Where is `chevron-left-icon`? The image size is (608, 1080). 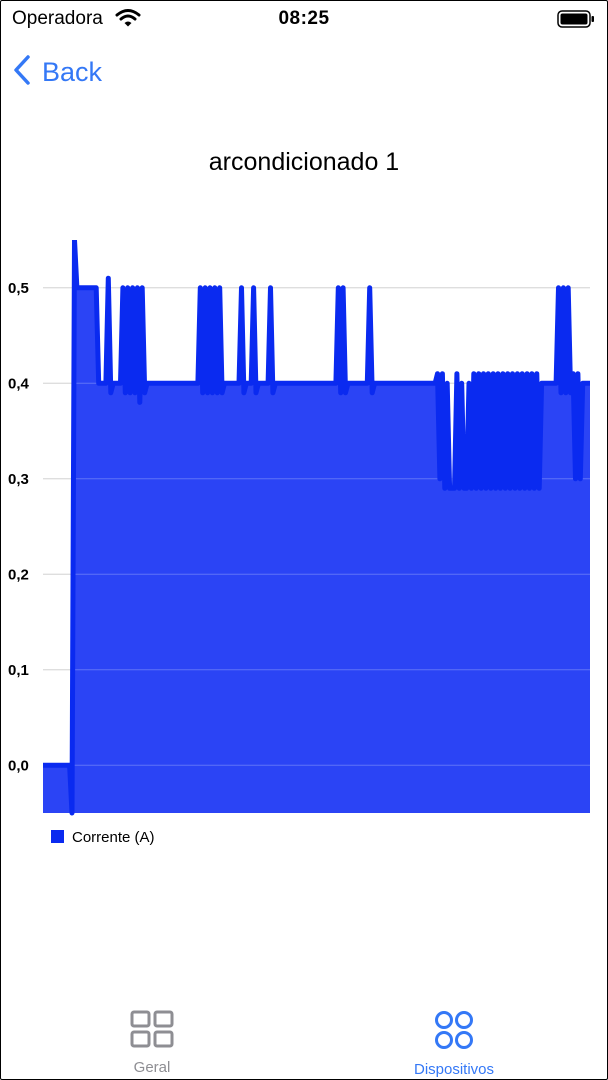 chevron-left-icon is located at coordinates (22, 72).